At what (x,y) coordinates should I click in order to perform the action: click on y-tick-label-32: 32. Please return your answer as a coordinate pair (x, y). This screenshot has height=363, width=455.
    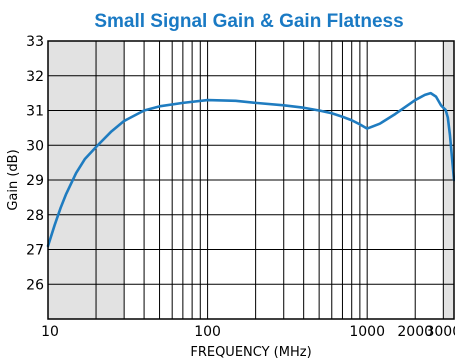
    Looking at the image, I should click on (35, 77).